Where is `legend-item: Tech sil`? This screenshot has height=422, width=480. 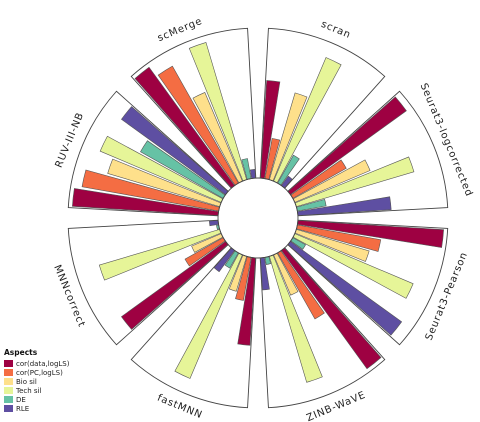 legend-item: Tech sil is located at coordinates (36, 390).